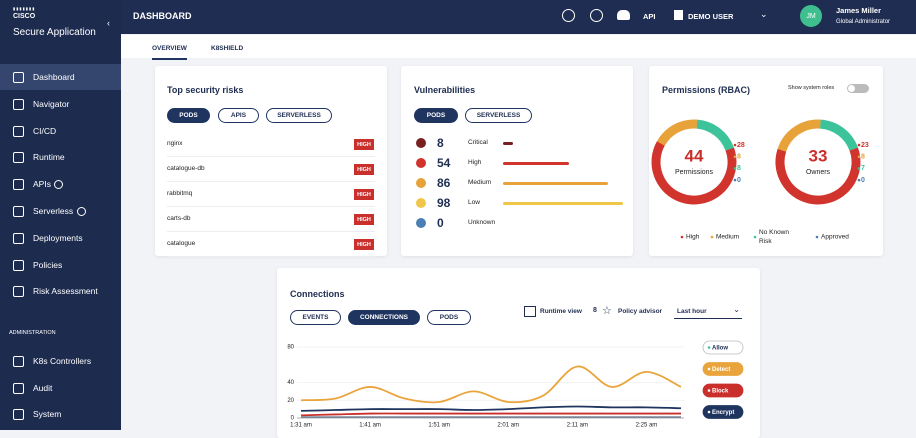  What do you see at coordinates (863, 22) in the screenshot?
I see `user-role: Global Administrator` at bounding box center [863, 22].